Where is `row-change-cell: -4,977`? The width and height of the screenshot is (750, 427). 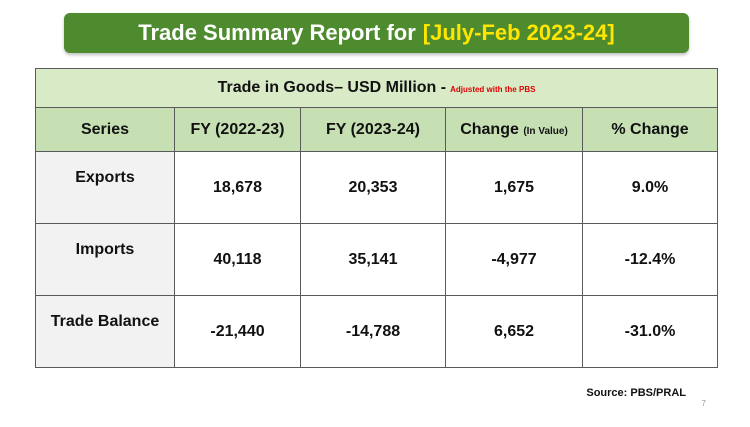 row-change-cell: -4,977 is located at coordinates (514, 259).